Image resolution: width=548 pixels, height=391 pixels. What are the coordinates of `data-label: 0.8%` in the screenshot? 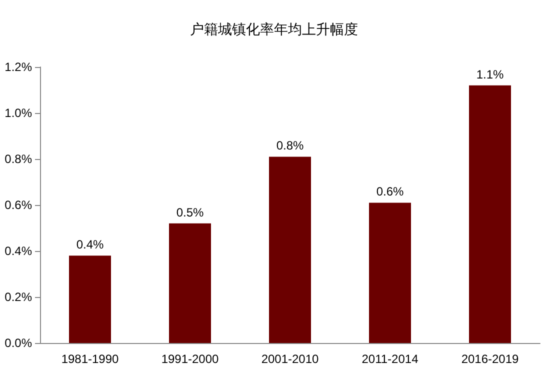 It's located at (290, 145).